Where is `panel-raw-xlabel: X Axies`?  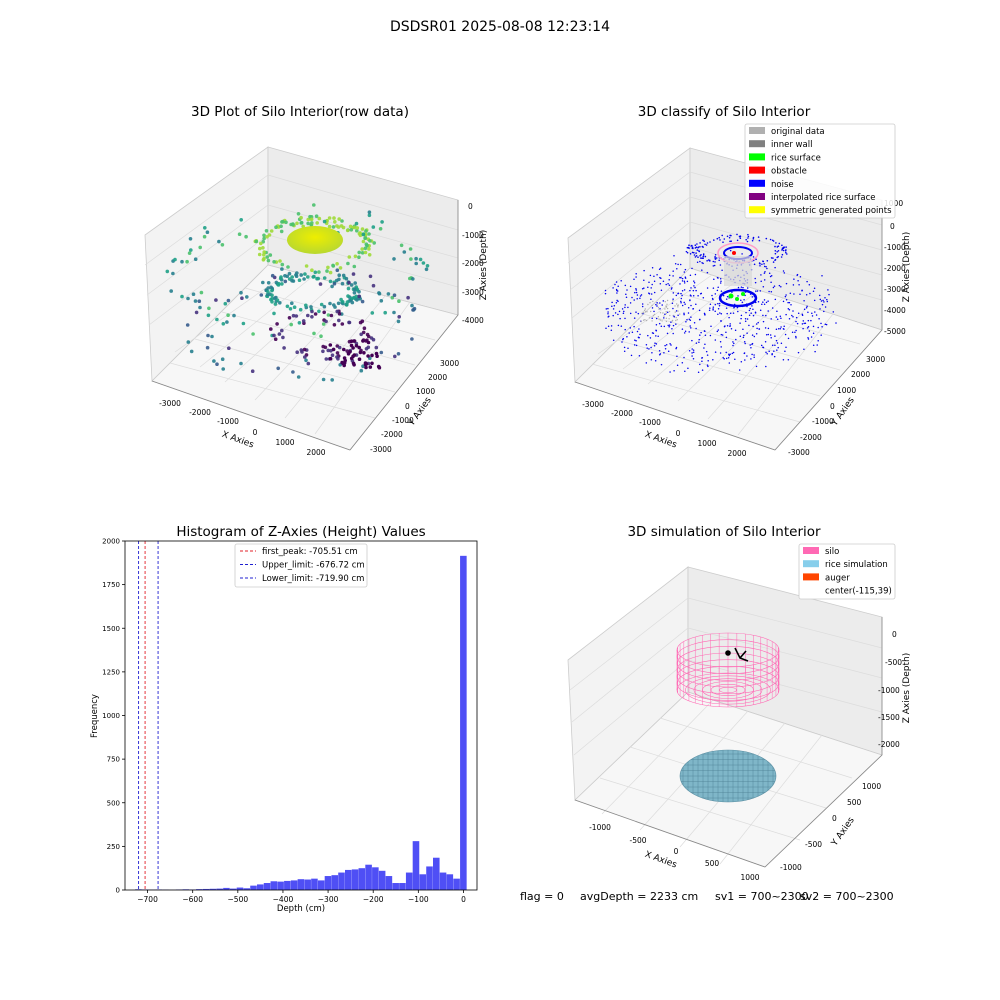 panel-raw-xlabel: X Axies is located at coordinates (237, 440).